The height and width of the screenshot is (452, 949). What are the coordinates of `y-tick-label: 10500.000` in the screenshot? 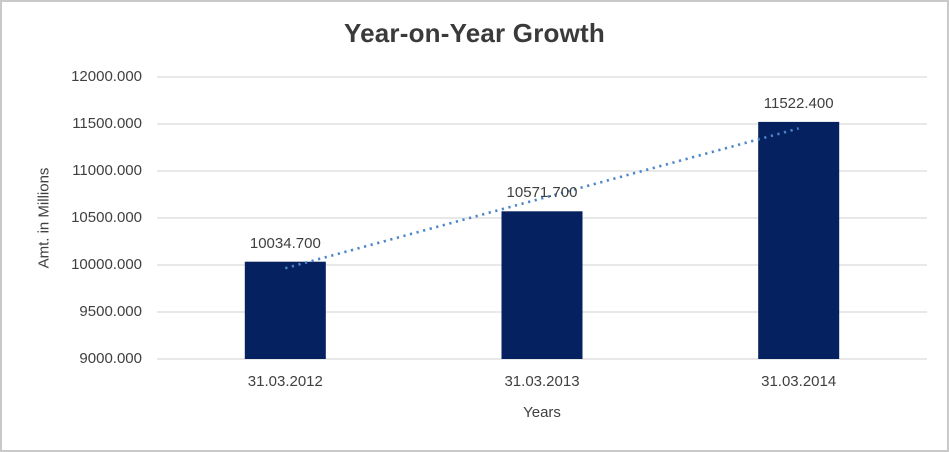 It's located at (106, 217).